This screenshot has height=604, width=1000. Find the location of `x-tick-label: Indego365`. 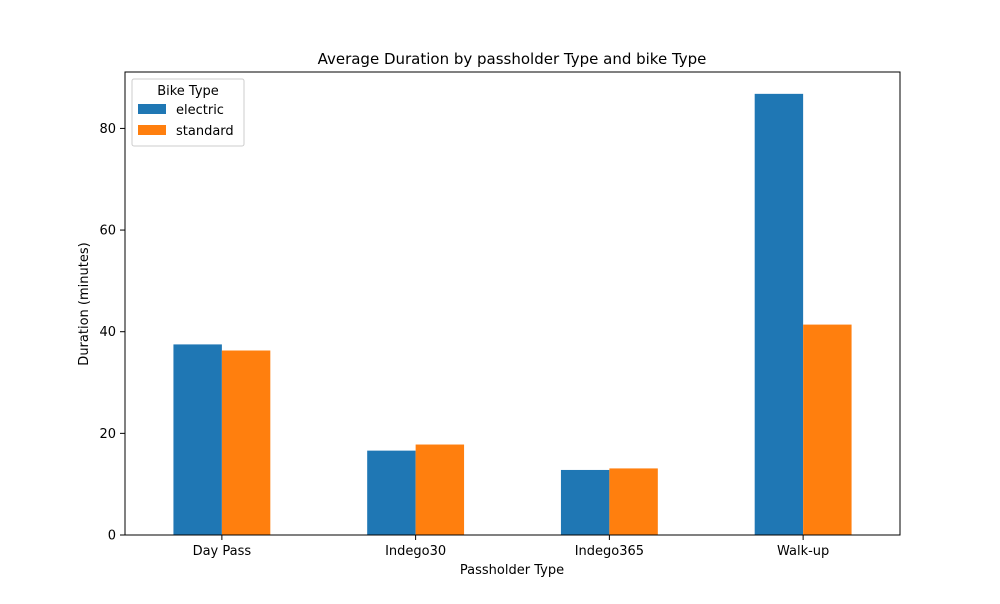

x-tick-label: Indego365 is located at coordinates (609, 551).